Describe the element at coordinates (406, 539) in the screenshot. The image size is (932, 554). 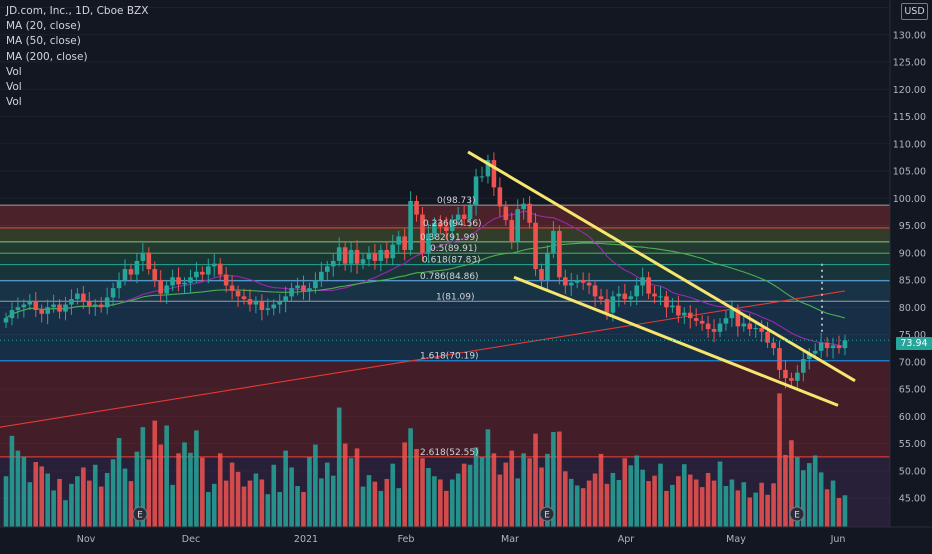
I see `time-tick-label: Feb` at that location.